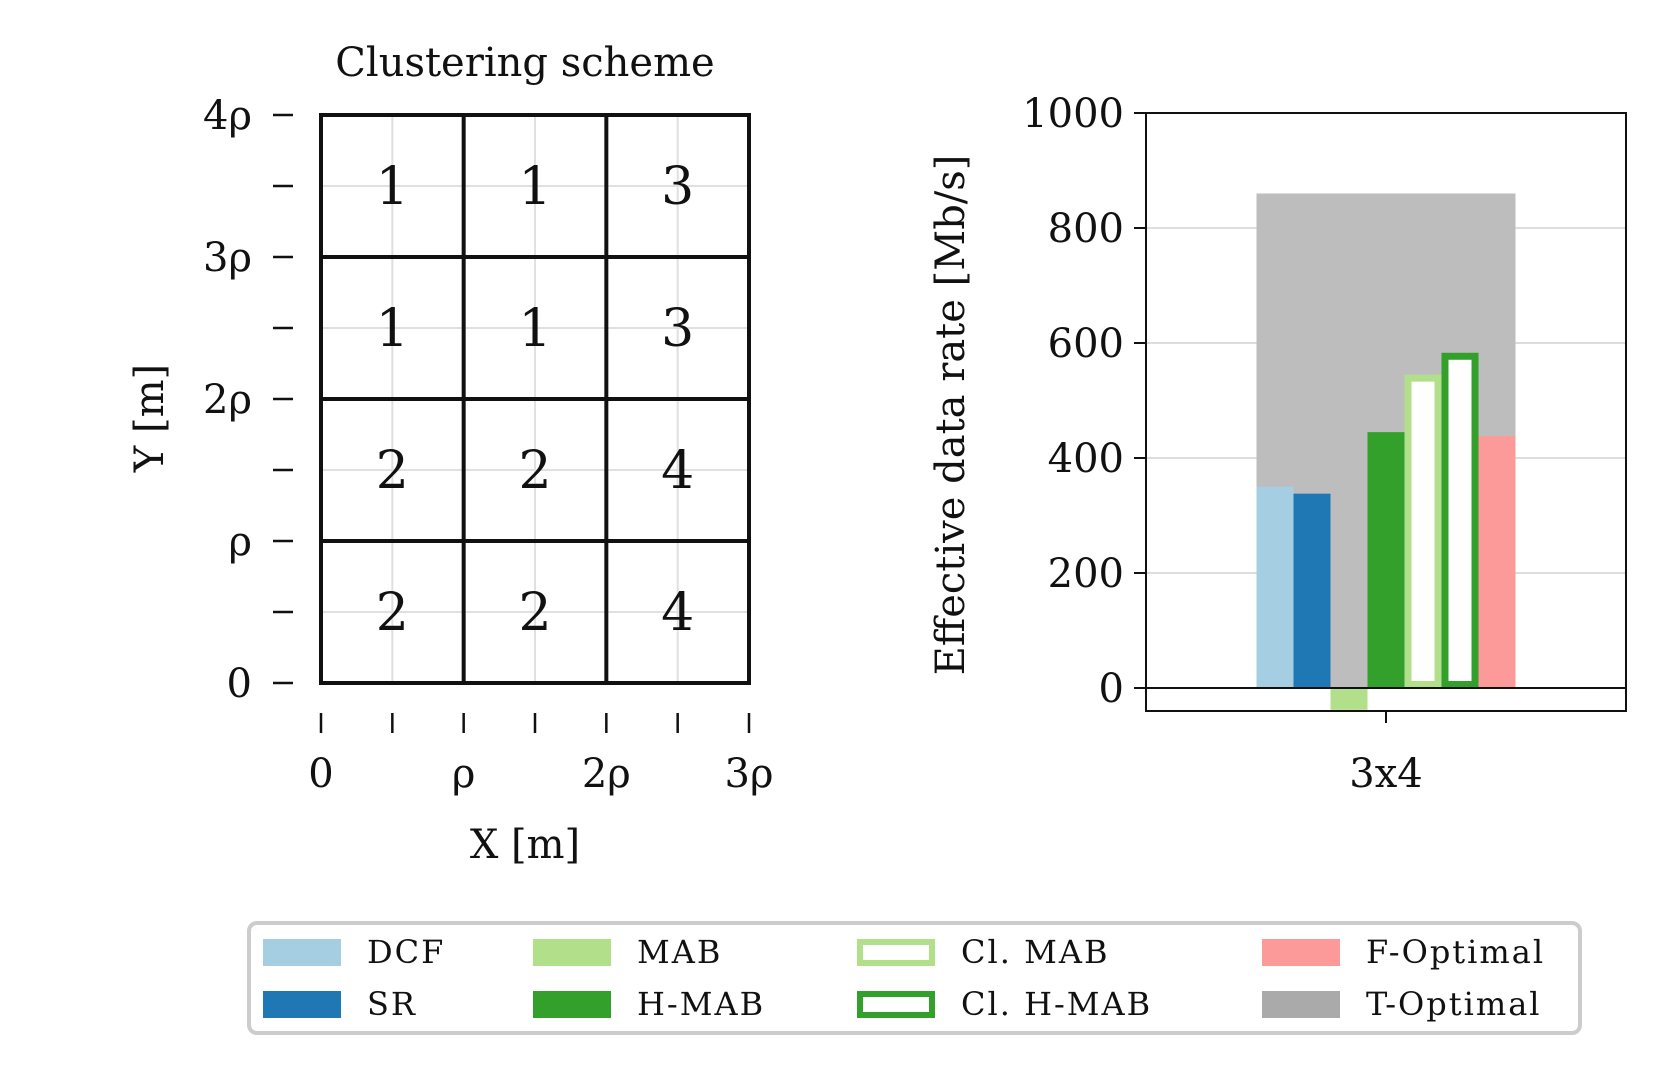  Describe the element at coordinates (572, 1004) in the screenshot. I see `legend-swatch-h-mab` at that location.